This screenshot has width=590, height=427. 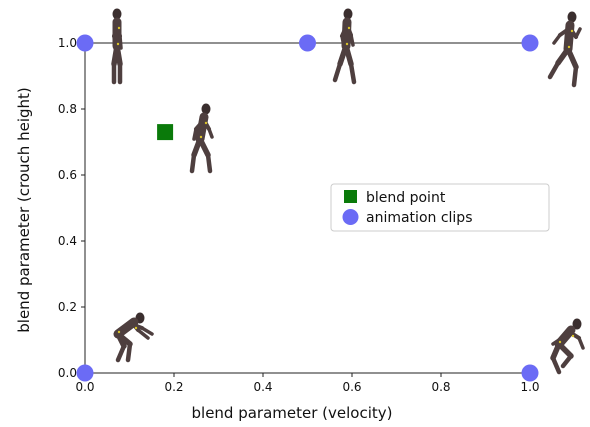 I want to click on x-tick-label: 0.4, so click(x=262, y=387).